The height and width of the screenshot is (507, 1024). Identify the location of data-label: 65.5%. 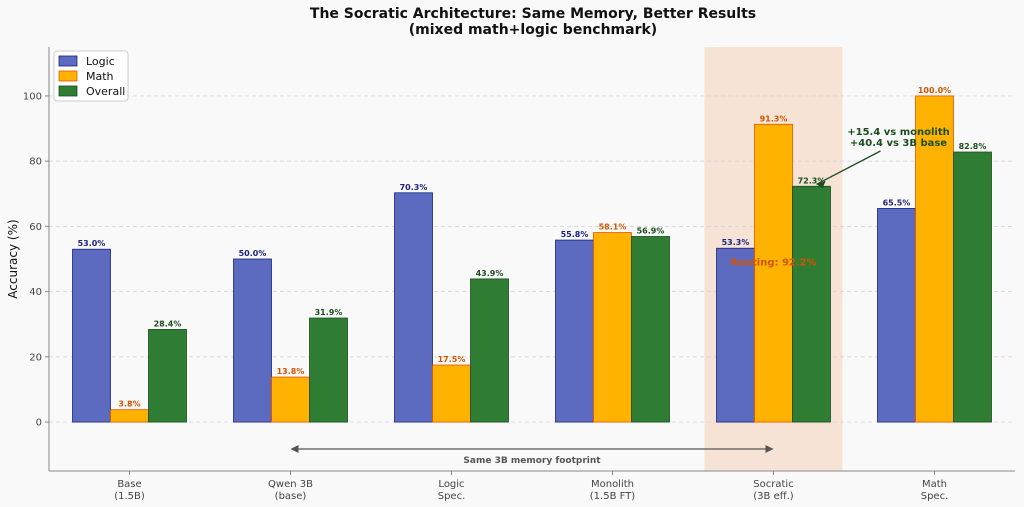
(897, 202).